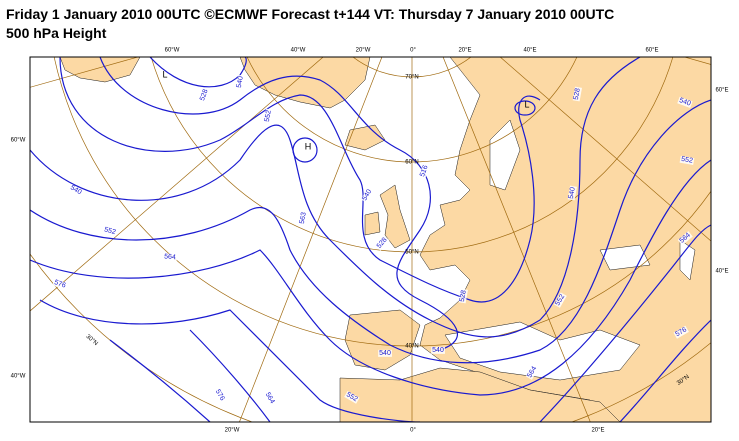  I want to click on graticule-label: 70°N, so click(411, 78).